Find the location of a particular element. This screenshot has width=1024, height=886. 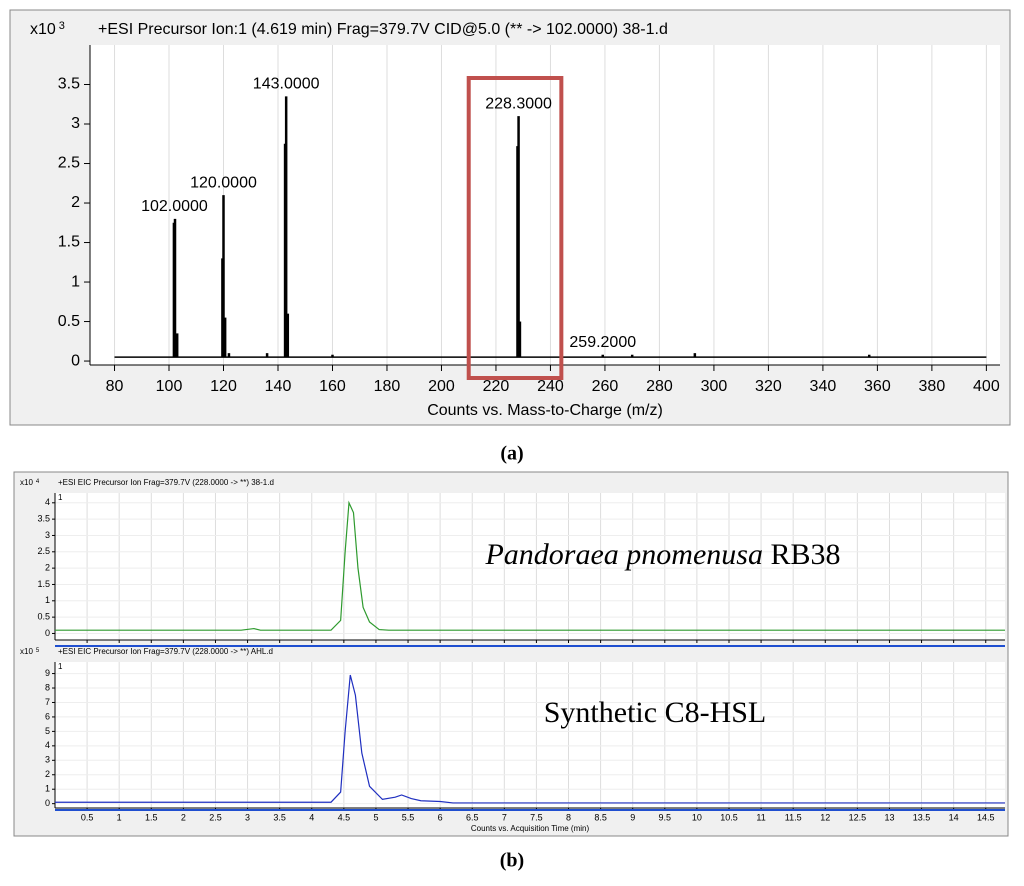

x-tick-label: 200 is located at coordinates (441, 386).